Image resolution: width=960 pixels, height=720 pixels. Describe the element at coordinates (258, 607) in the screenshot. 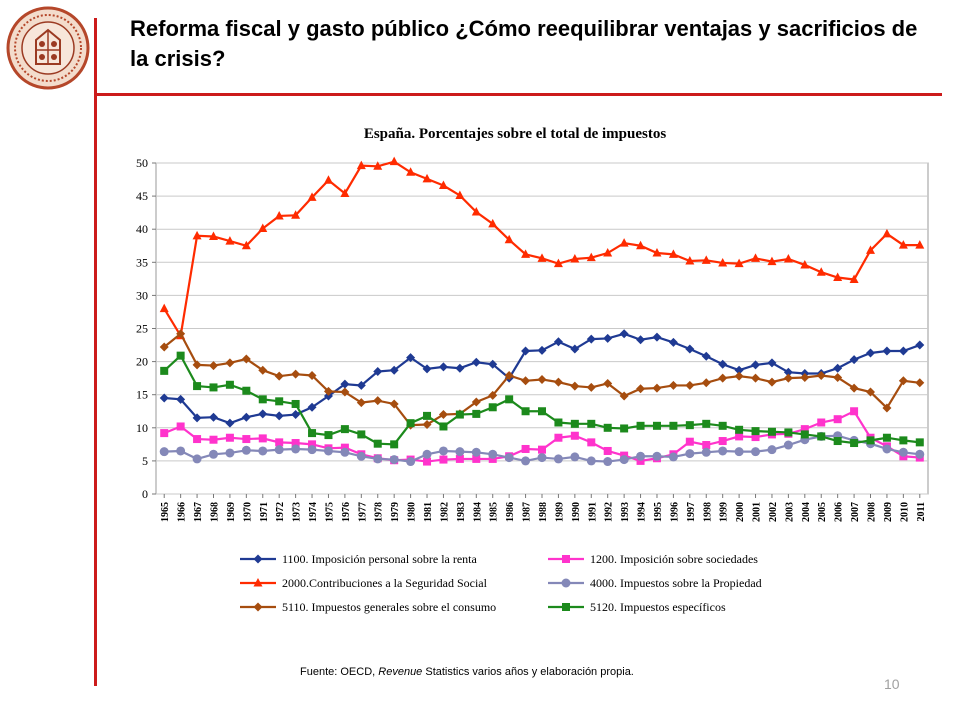

I see `legend-marker` at that location.